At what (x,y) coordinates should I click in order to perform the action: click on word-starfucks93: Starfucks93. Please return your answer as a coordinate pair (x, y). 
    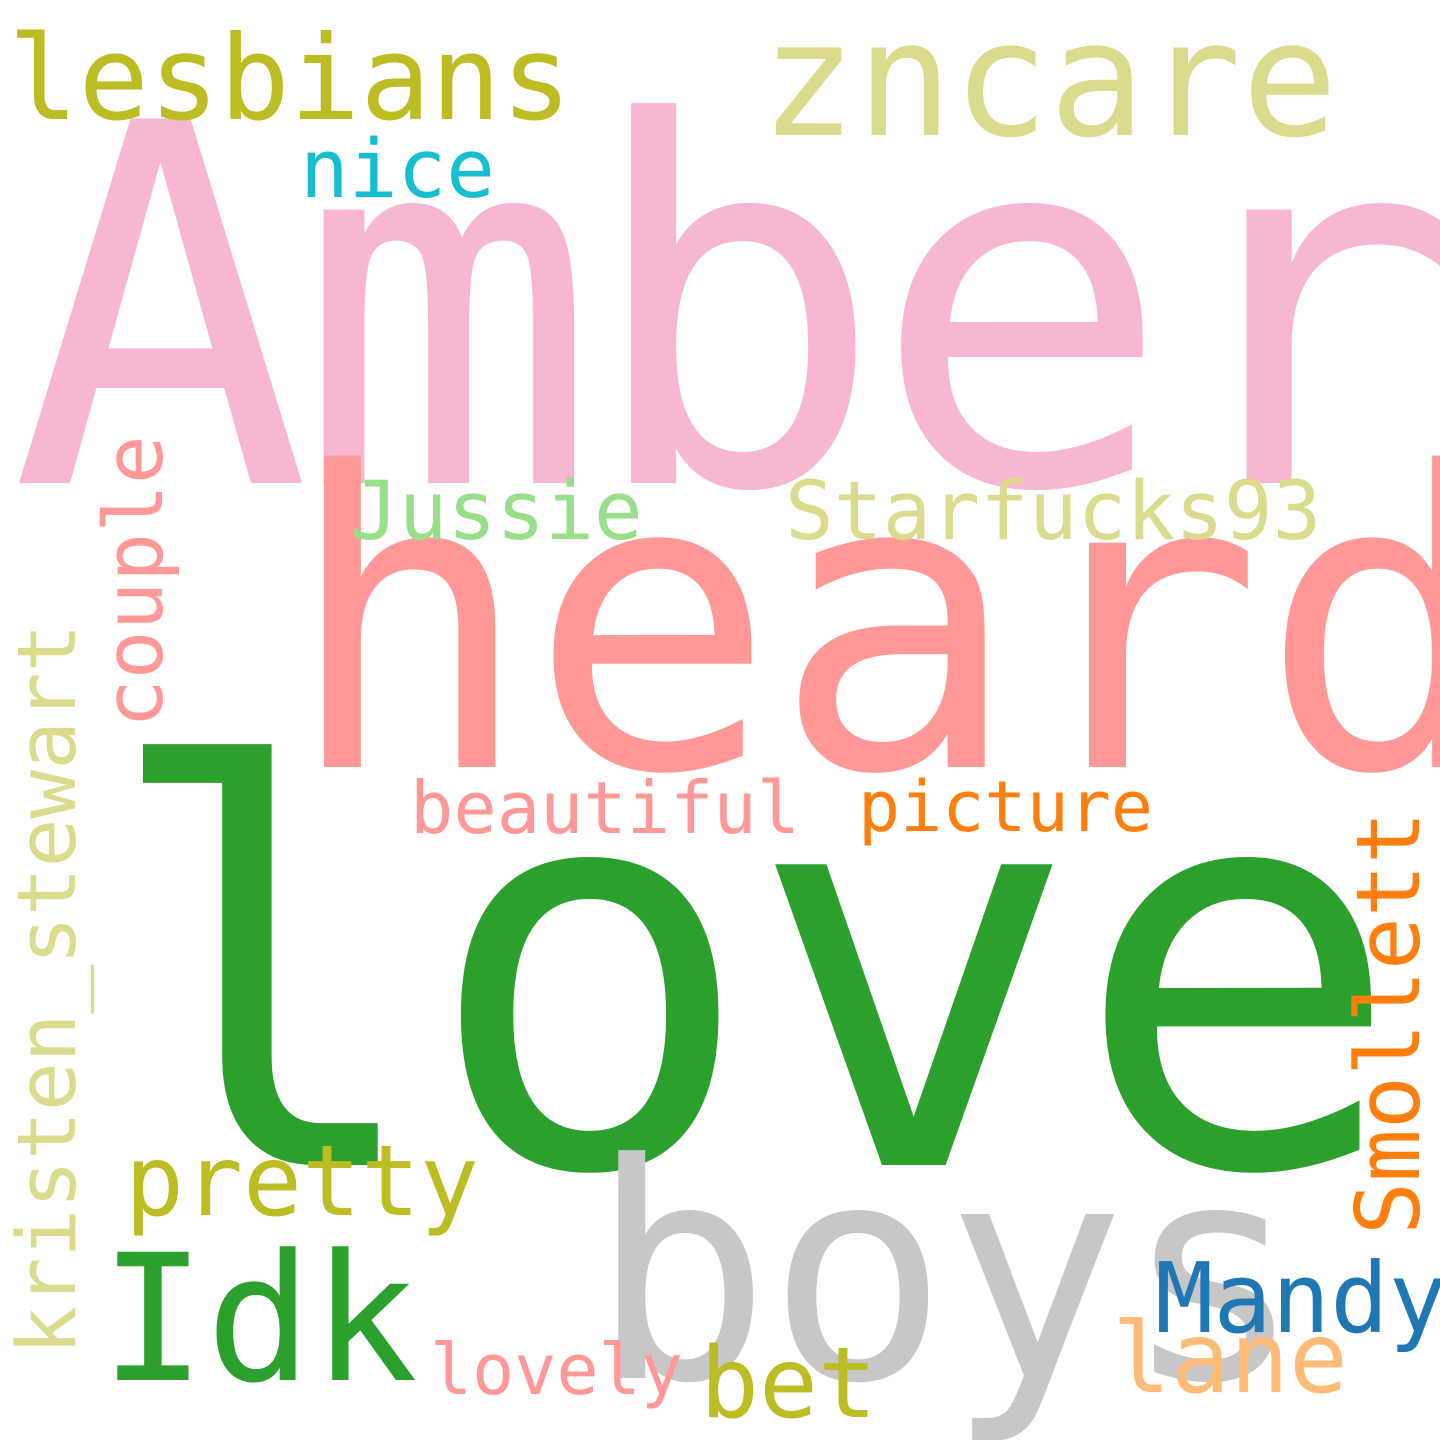
    Looking at the image, I should click on (1053, 512).